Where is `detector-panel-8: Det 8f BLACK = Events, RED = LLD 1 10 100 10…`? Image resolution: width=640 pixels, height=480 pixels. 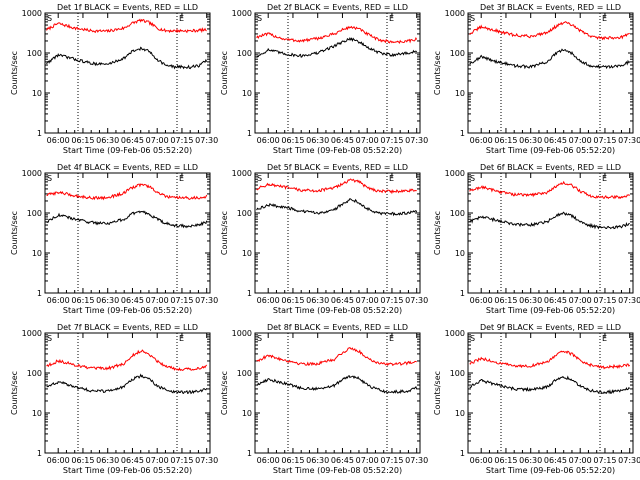
detector-panel-8: Det 8f BLACK = Events, RED = LLD 1 10 100 10… is located at coordinates (324, 399).